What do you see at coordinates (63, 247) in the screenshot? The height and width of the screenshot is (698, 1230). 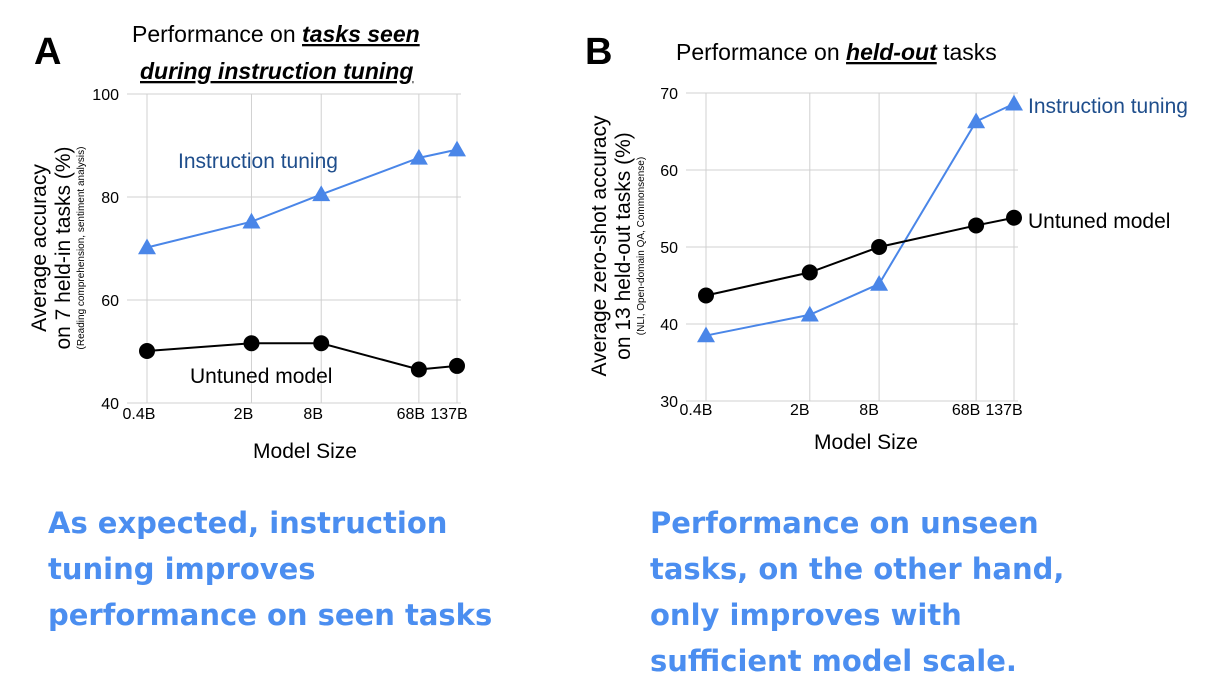 I see `chart-a-ylabel-line2: on 7 held-in tasks (%)` at bounding box center [63, 247].